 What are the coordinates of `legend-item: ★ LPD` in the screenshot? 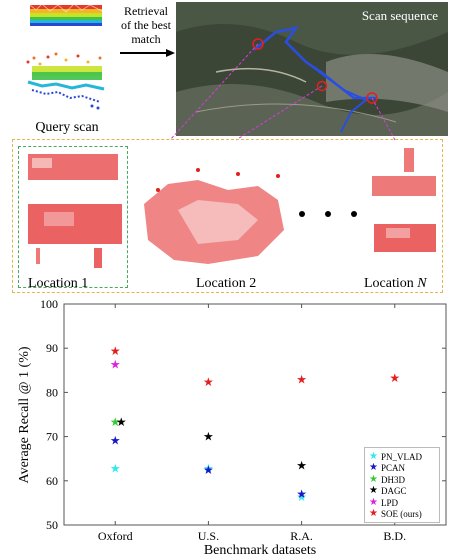 It's located at (402, 503).